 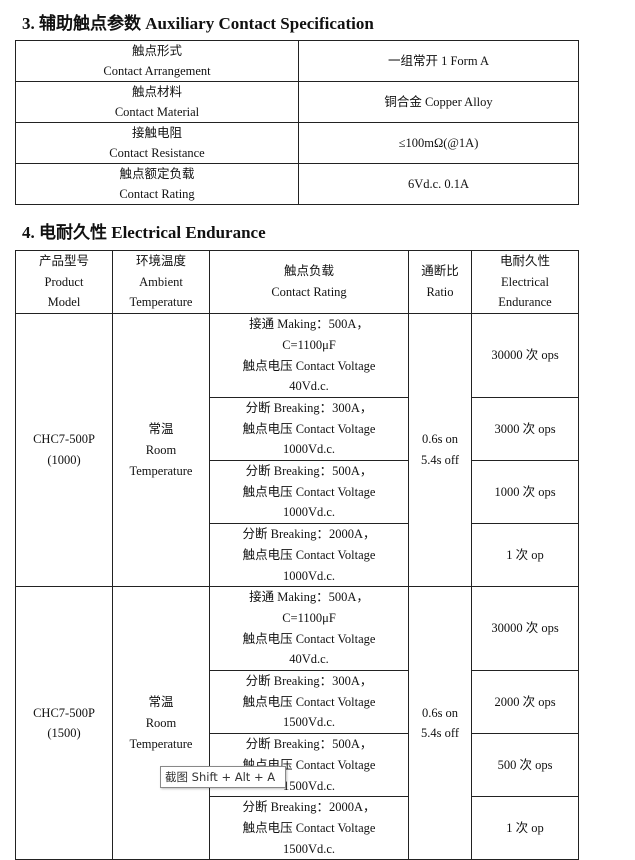 I want to click on screenshot-tooltip: 截图 Shift + Alt + A, so click(x=223, y=777).